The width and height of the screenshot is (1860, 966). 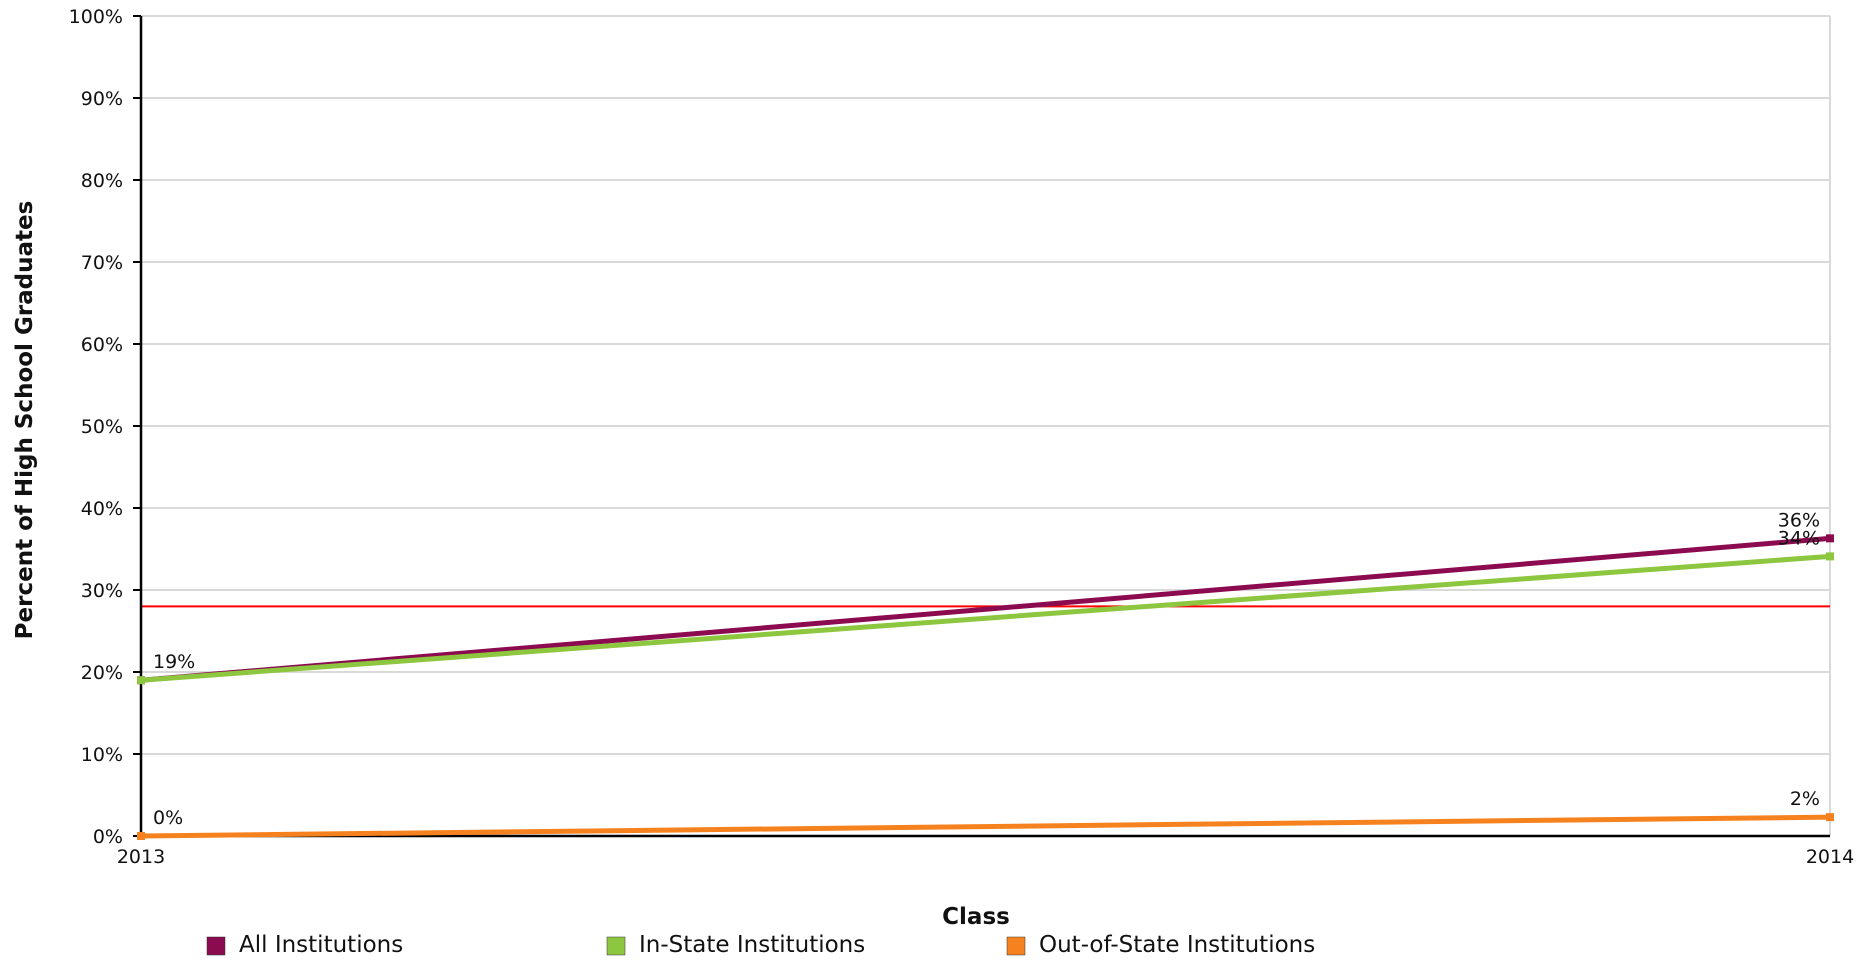 I want to click on data-label: 0%, so click(x=168, y=818).